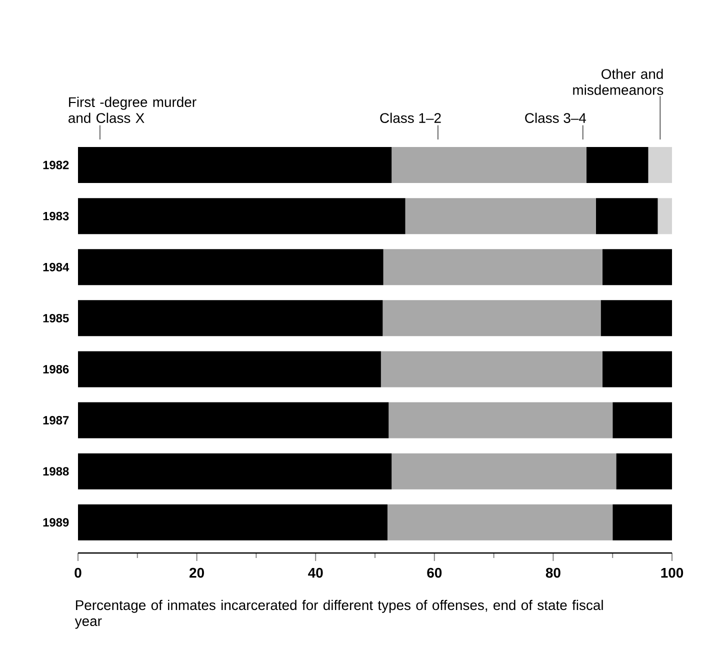  Describe the element at coordinates (618, 81) in the screenshot. I see `text: Other and misdemeanors` at that location.